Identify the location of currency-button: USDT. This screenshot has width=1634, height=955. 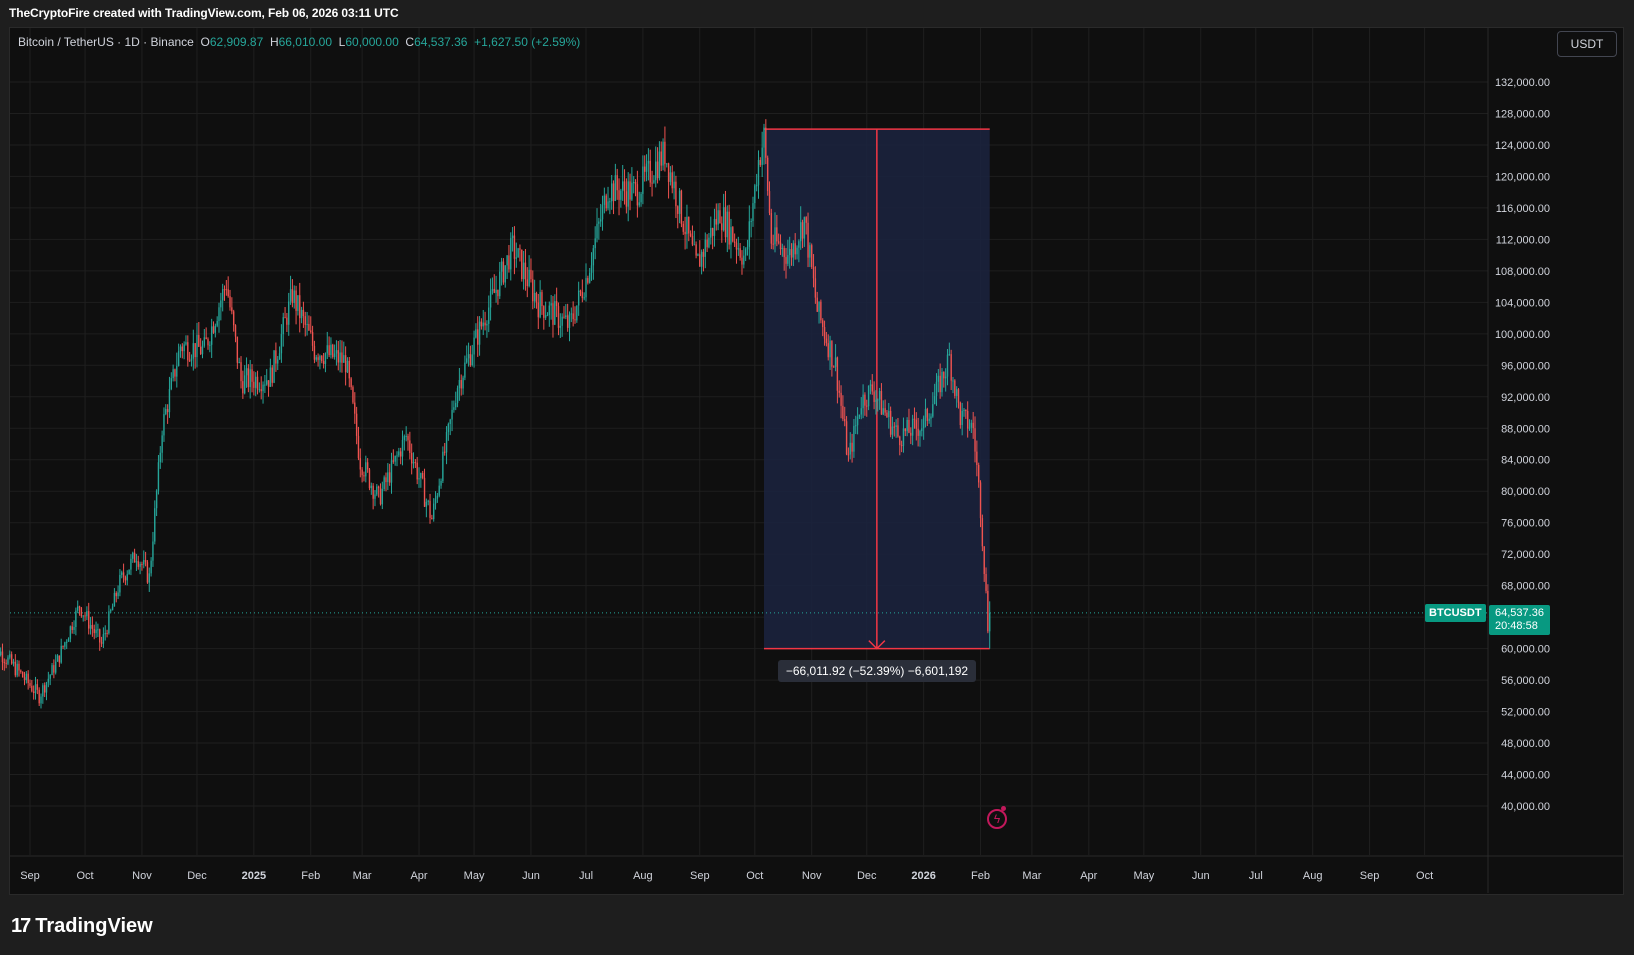
(1587, 44).